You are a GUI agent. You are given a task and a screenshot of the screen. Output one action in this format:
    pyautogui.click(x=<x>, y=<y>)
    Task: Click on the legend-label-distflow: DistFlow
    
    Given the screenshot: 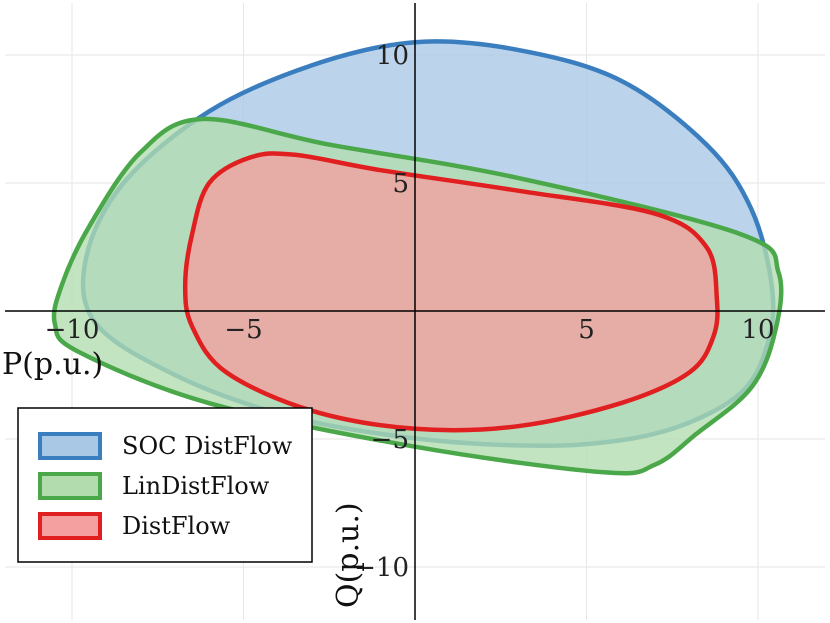 What is the action you would take?
    pyautogui.click(x=176, y=526)
    